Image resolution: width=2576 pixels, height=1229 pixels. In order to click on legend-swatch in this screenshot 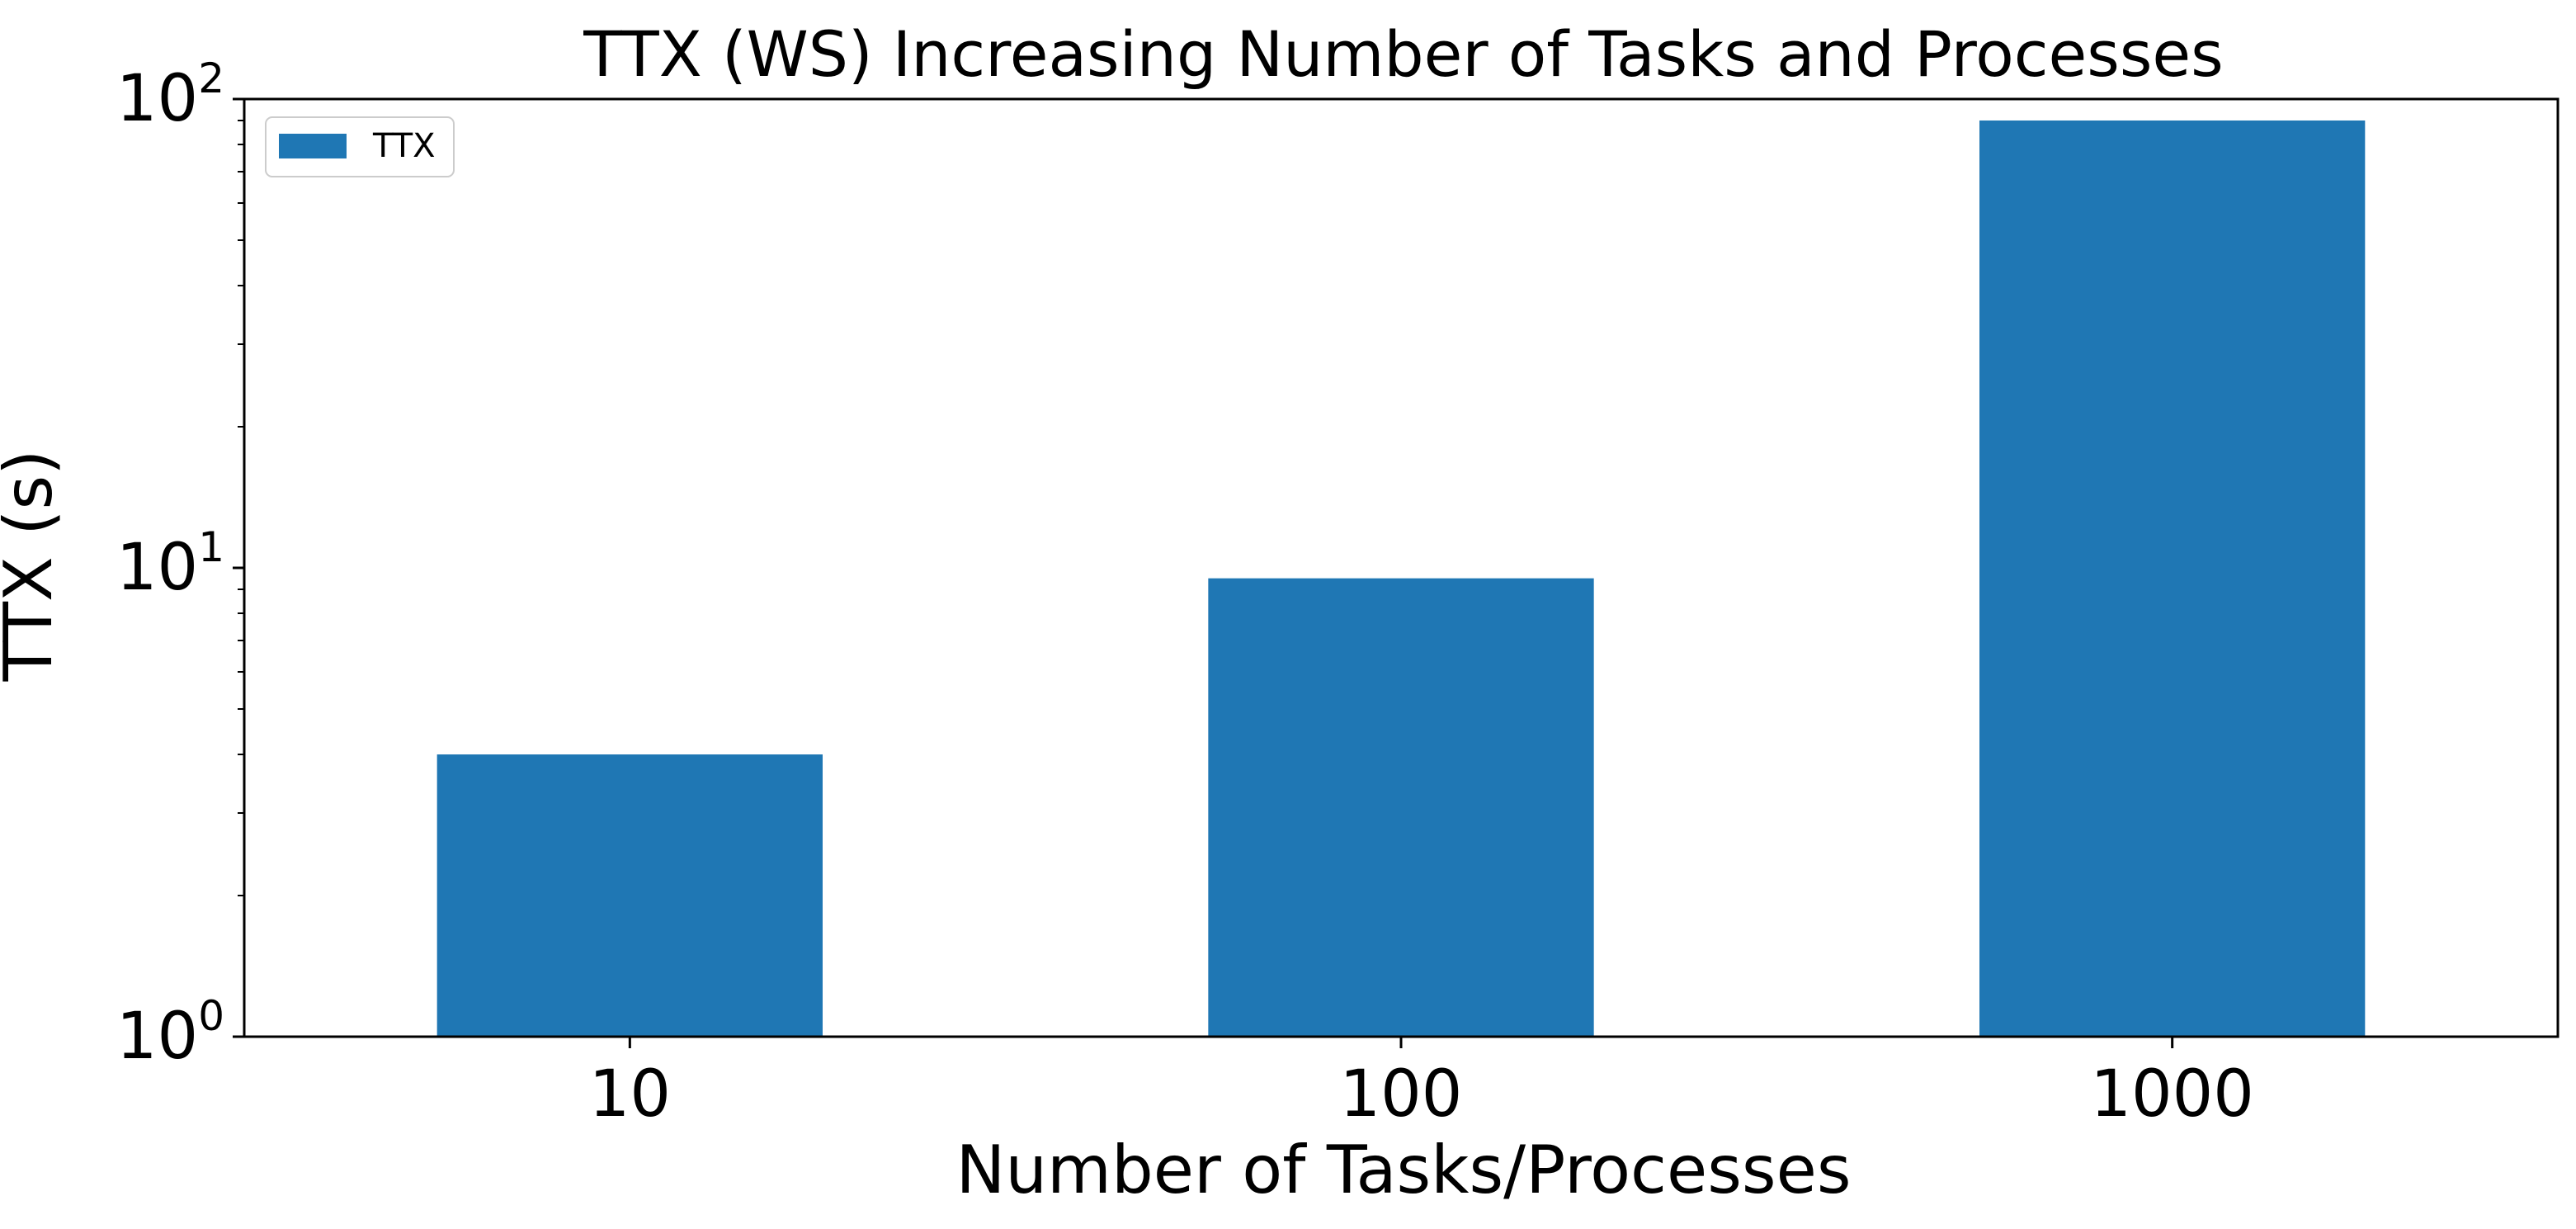, I will do `click(313, 146)`.